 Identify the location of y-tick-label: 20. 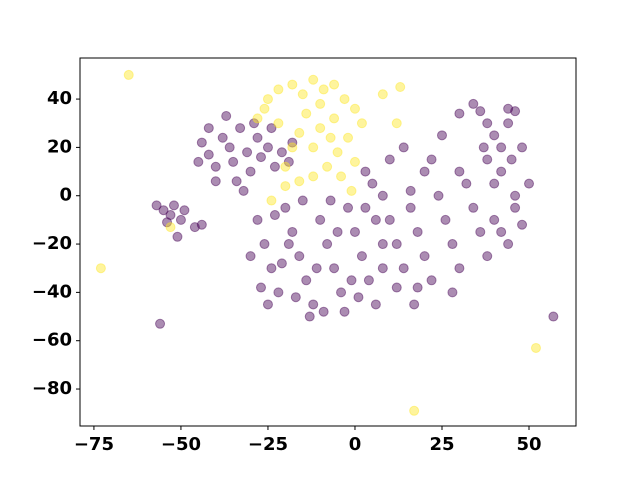
(59, 146).